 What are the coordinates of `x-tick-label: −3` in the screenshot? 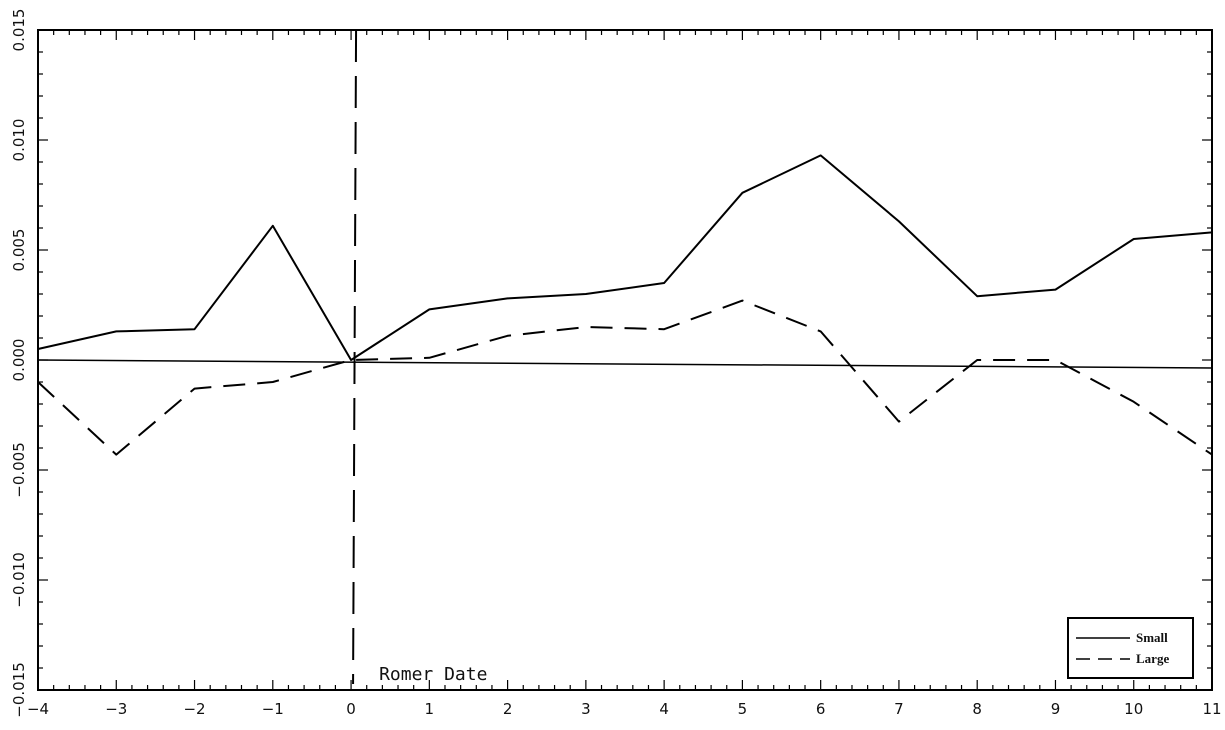 It's located at (116, 709).